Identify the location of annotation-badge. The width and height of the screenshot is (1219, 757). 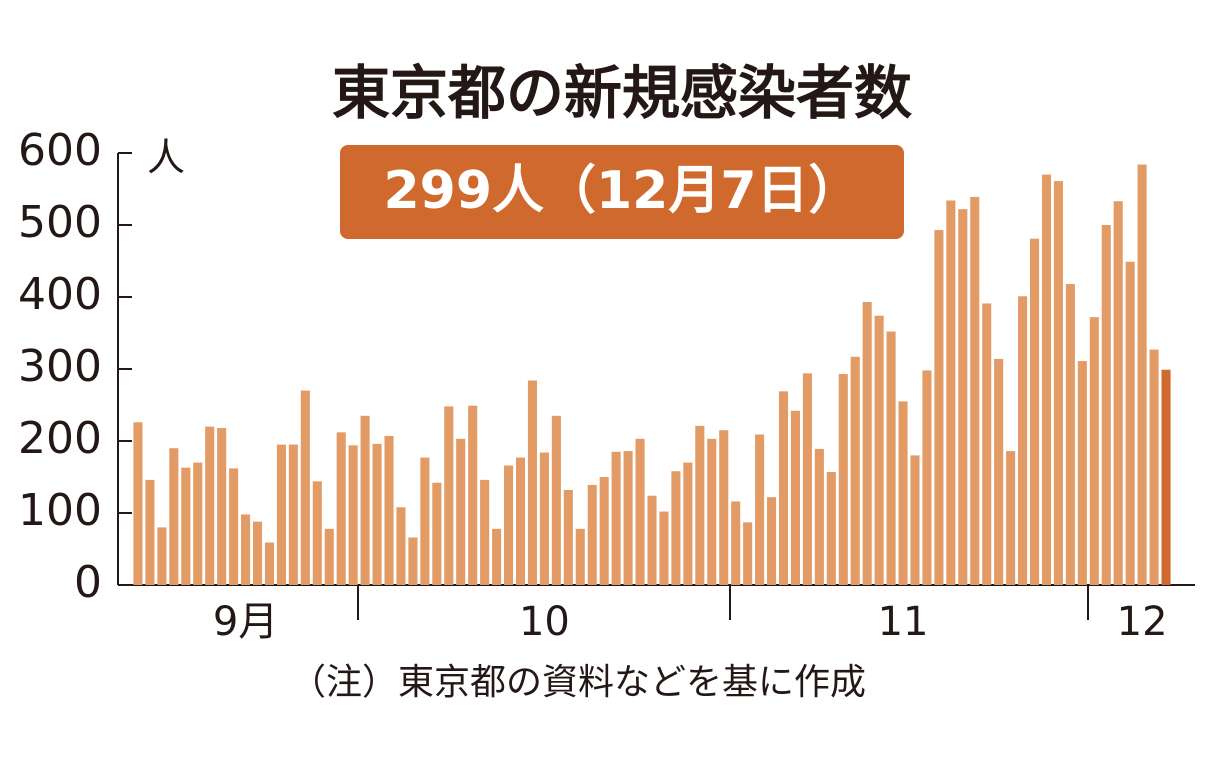
(622, 192).